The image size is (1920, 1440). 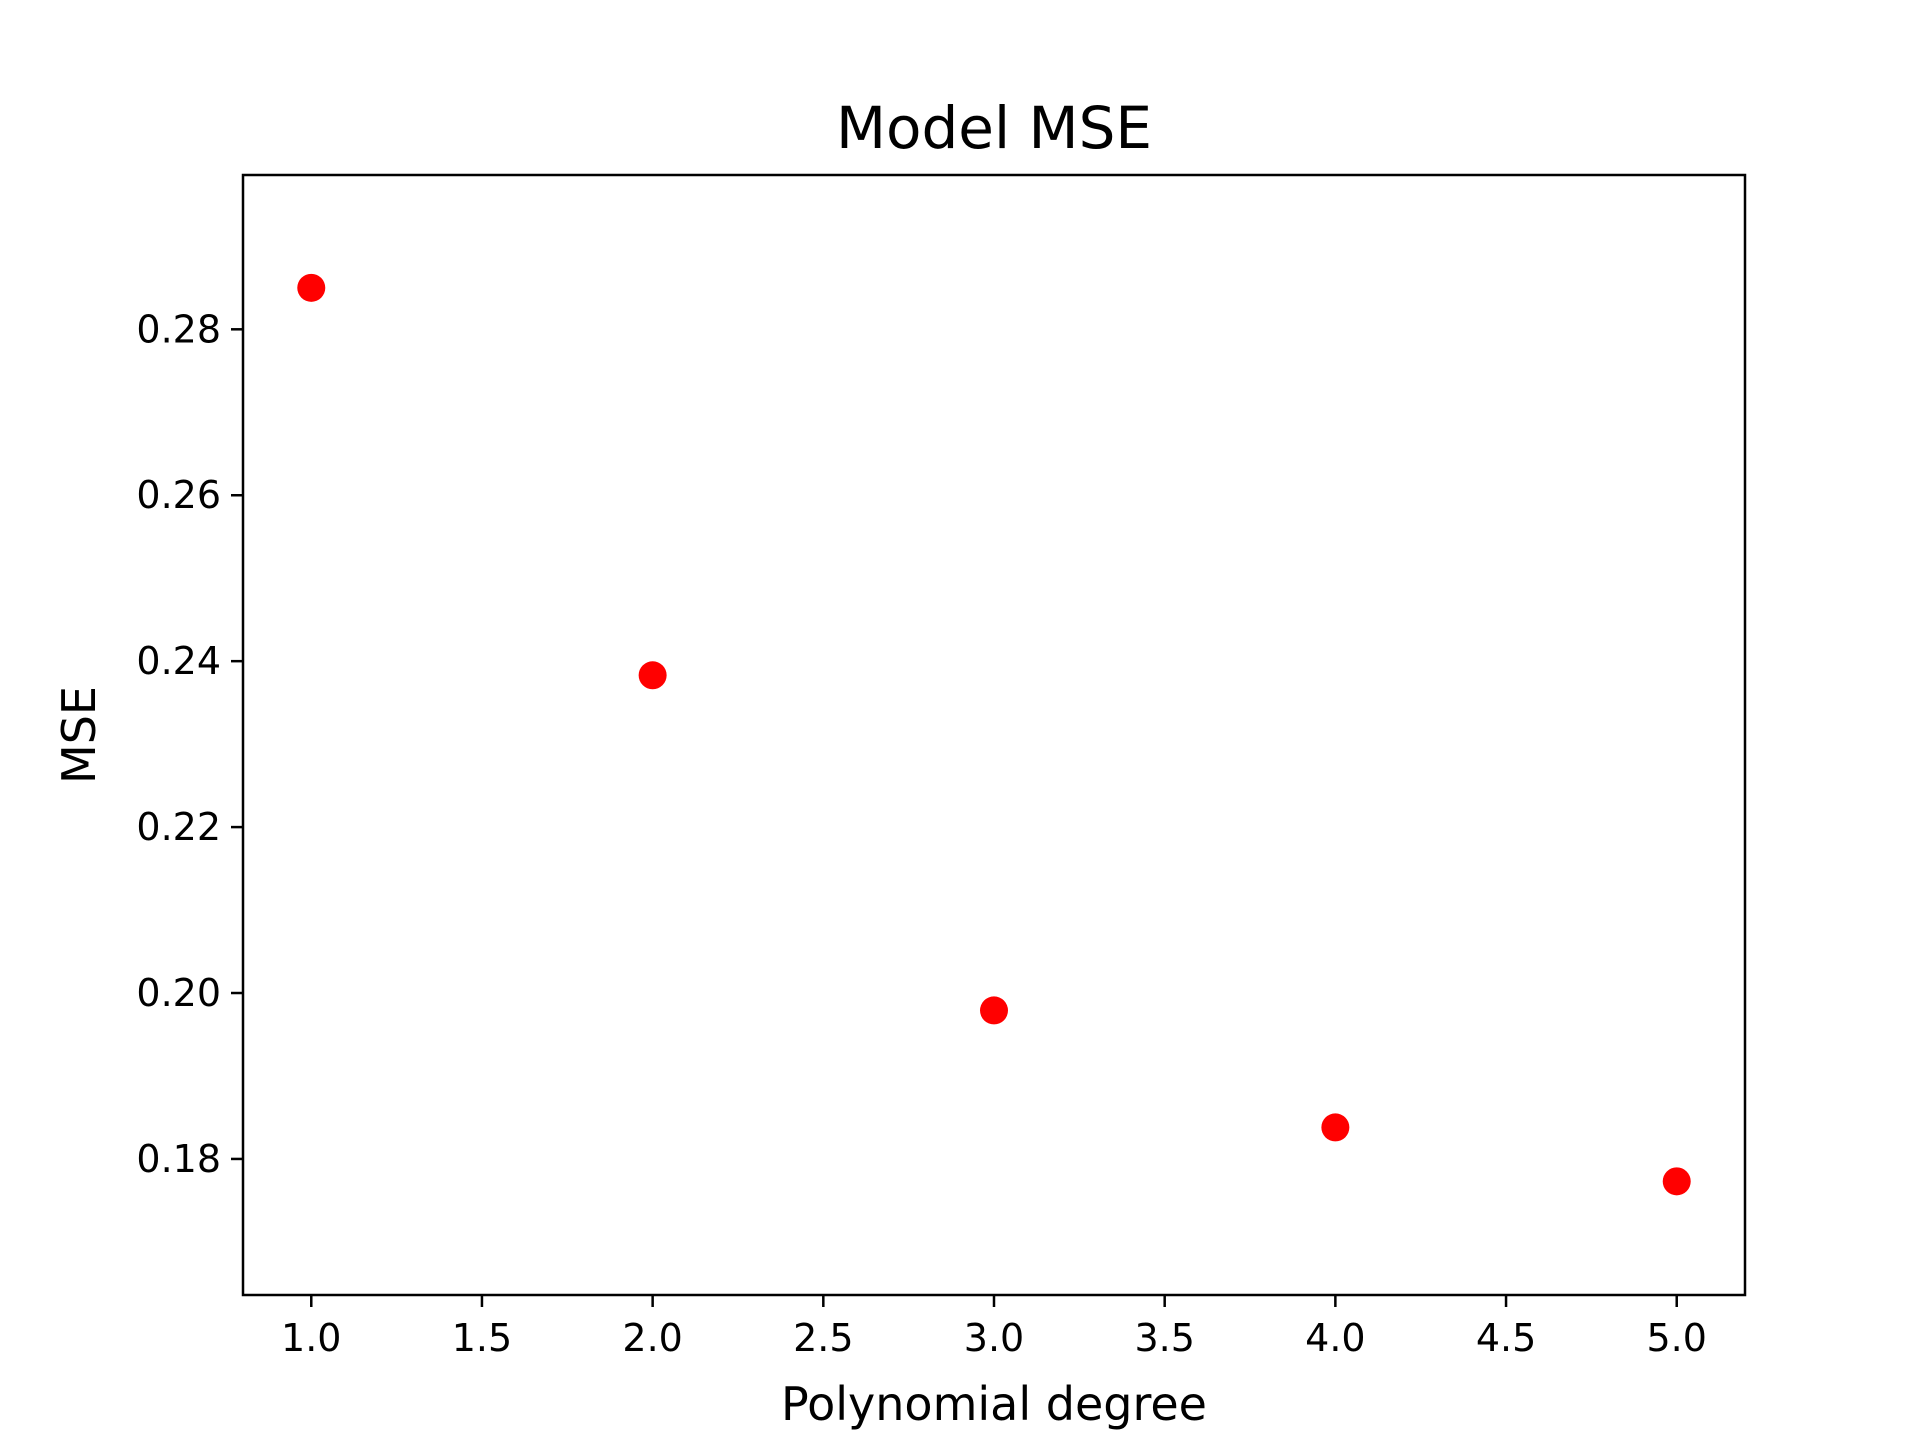 I want to click on x-tick-label: 3.5, so click(x=1164, y=1338).